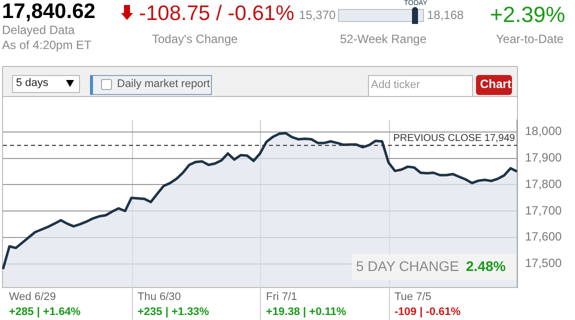 This screenshot has width=575, height=320. I want to click on text: 52-Week Range, so click(383, 39).